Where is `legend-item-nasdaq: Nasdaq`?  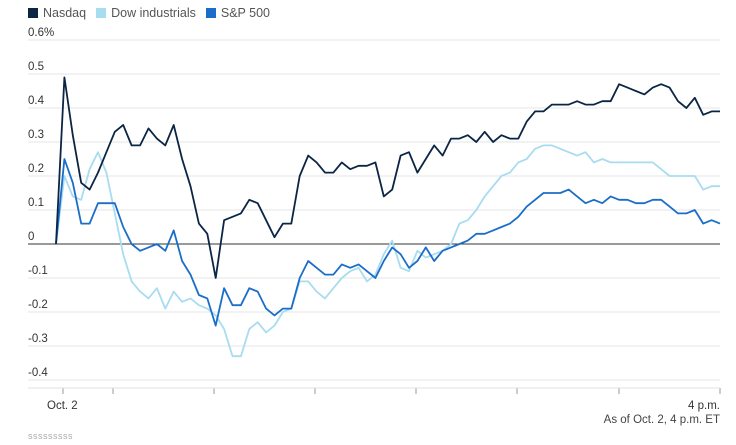
legend-item-nasdaq: Nasdaq is located at coordinates (57, 13).